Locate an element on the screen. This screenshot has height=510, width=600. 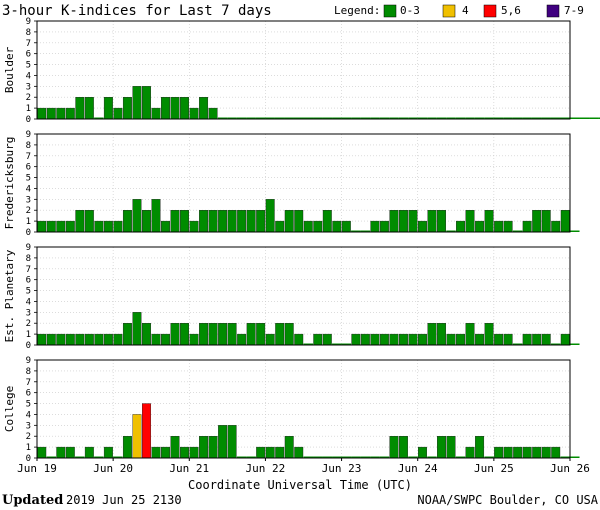
y-tick-label: 1 is located at coordinates (28, 335).